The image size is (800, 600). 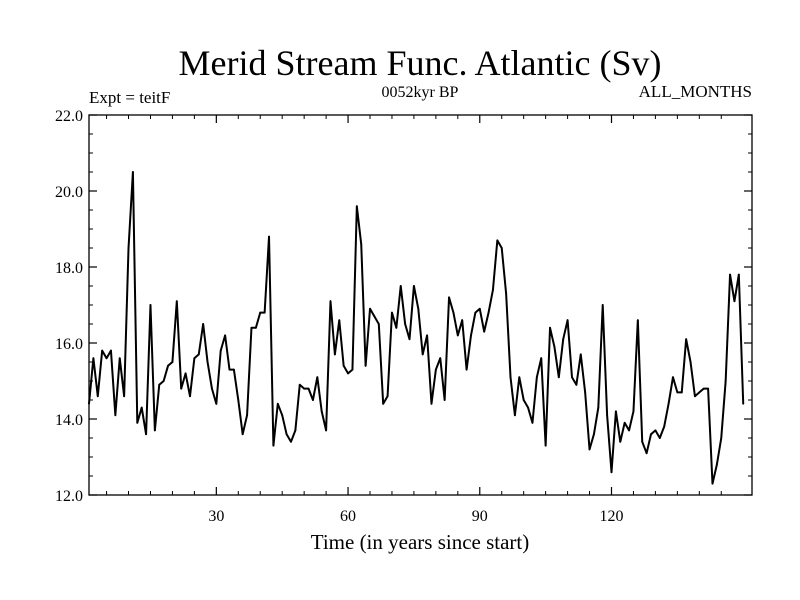 I want to click on x-tick-label: 60, so click(x=348, y=516).